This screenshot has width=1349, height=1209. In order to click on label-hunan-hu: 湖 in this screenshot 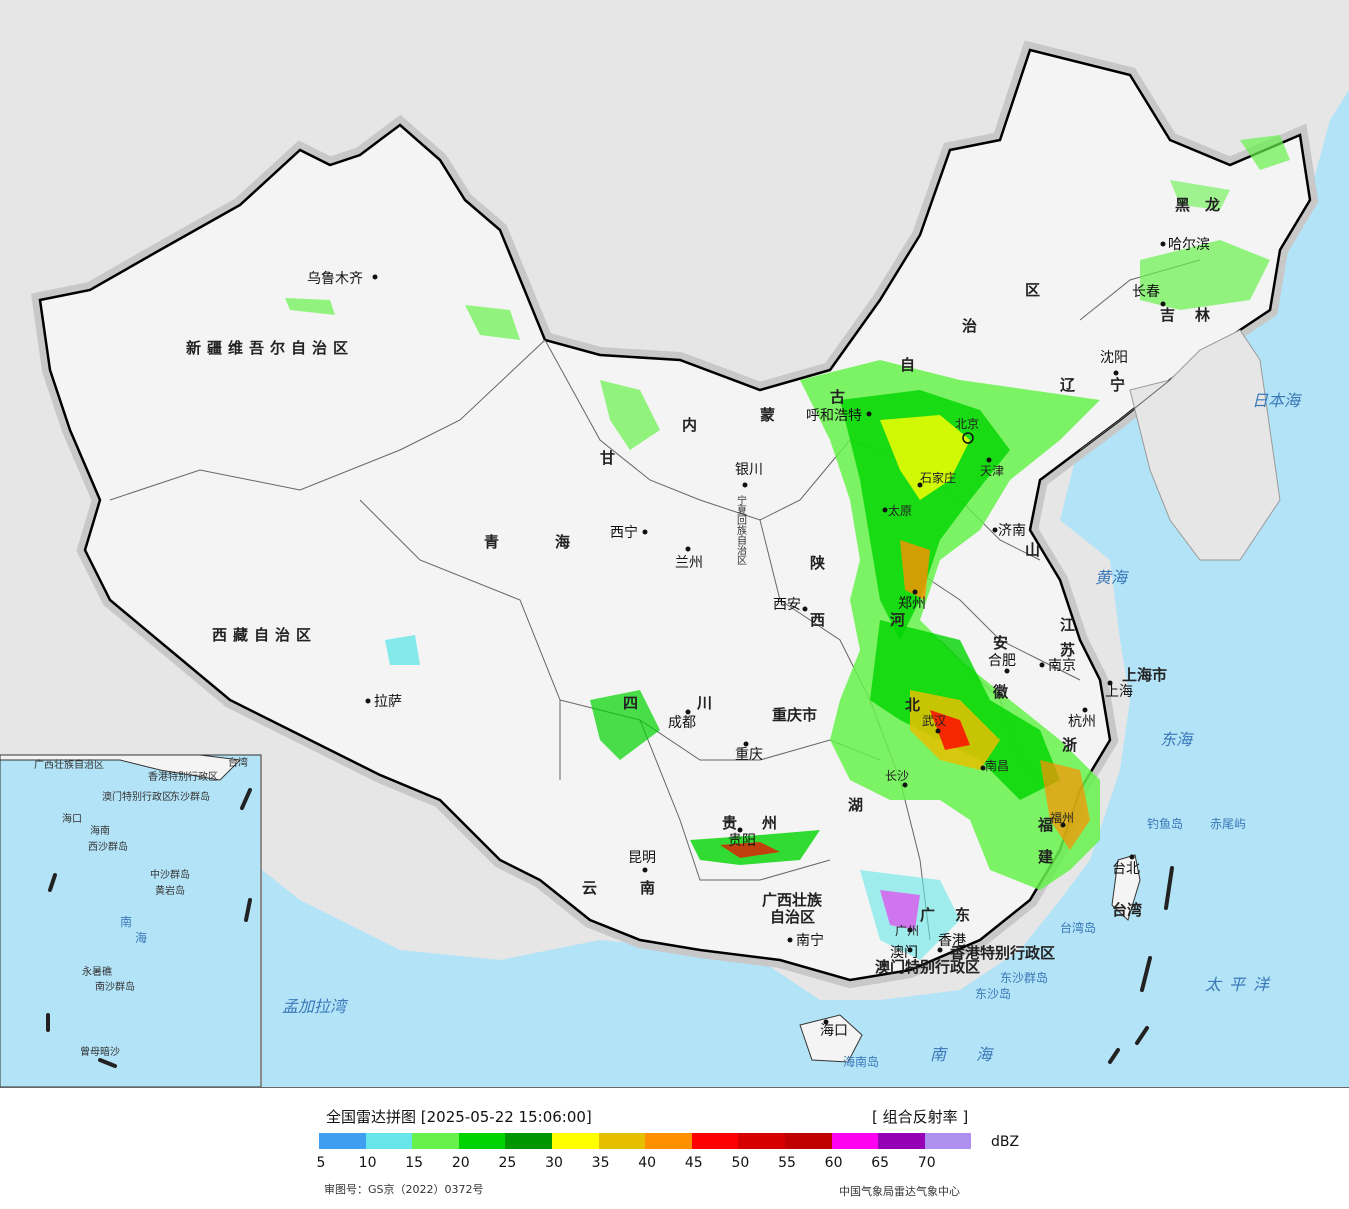, I will do `click(855, 805)`.